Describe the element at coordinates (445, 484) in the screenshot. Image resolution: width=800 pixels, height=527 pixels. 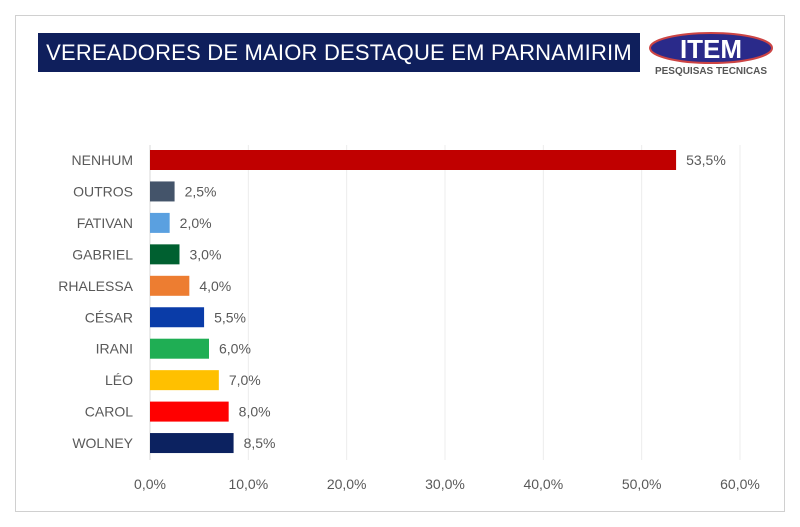
I see `x-tick-label: 30,0%` at that location.